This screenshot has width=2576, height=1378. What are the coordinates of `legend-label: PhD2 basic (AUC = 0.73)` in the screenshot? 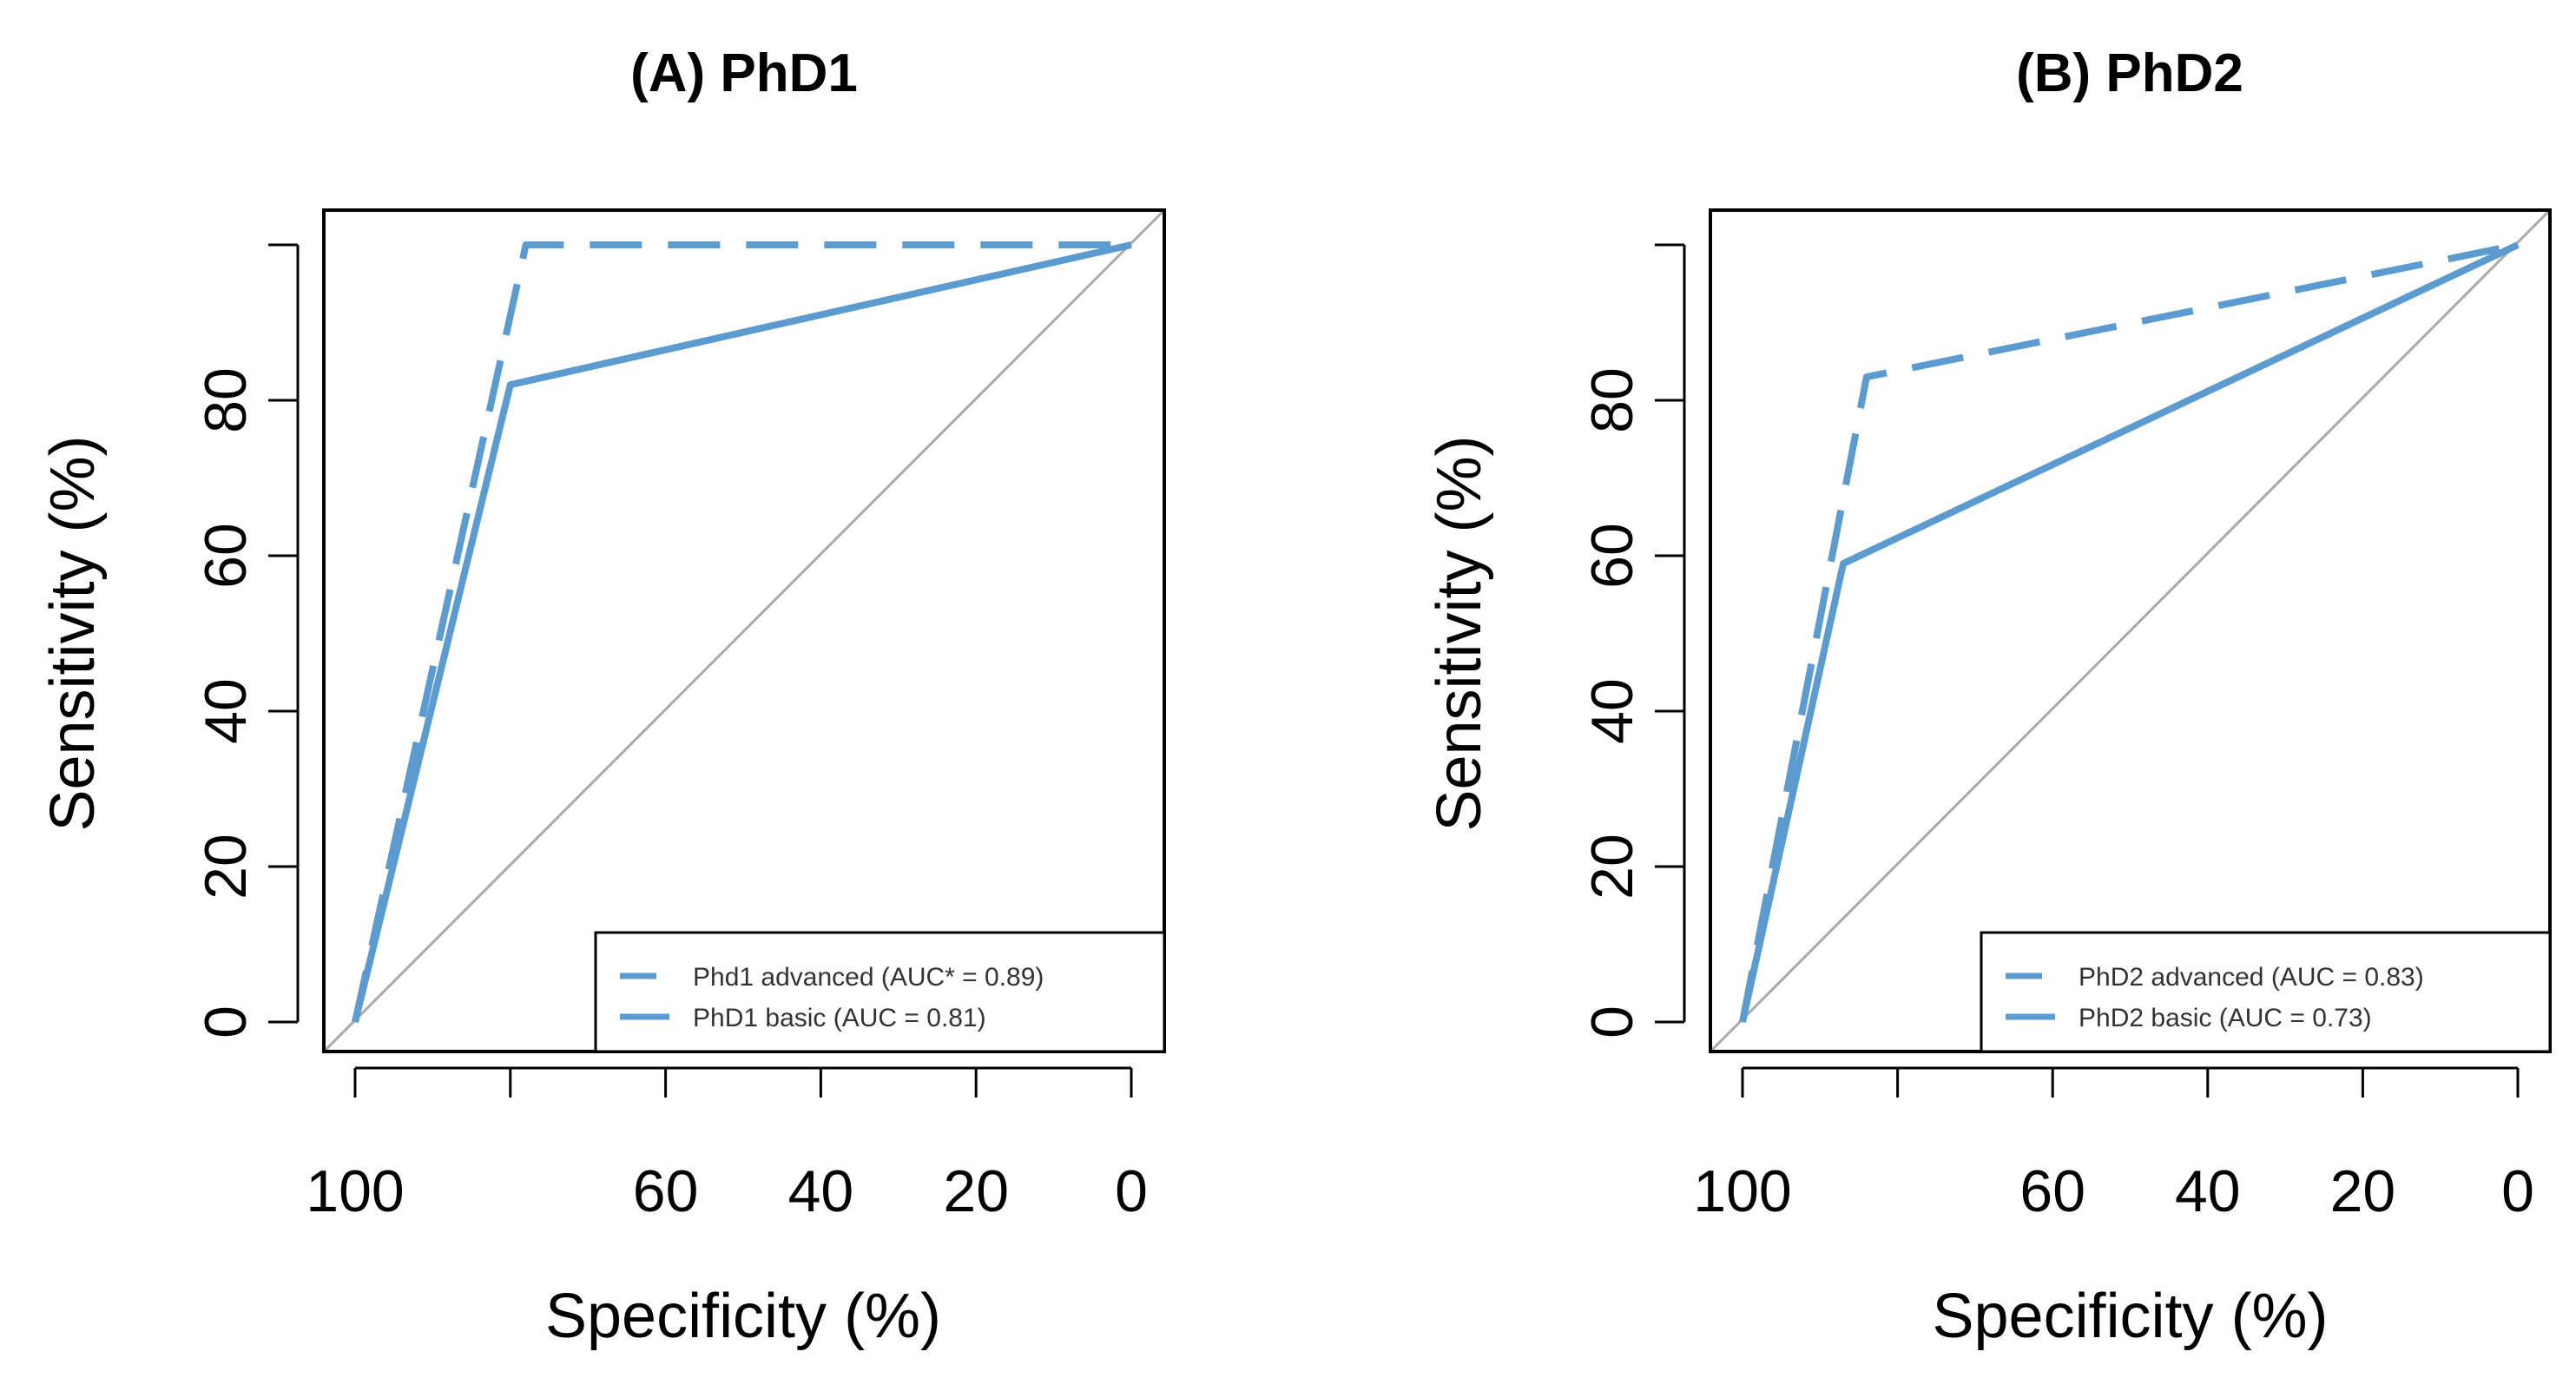 It's located at (2225, 1018).